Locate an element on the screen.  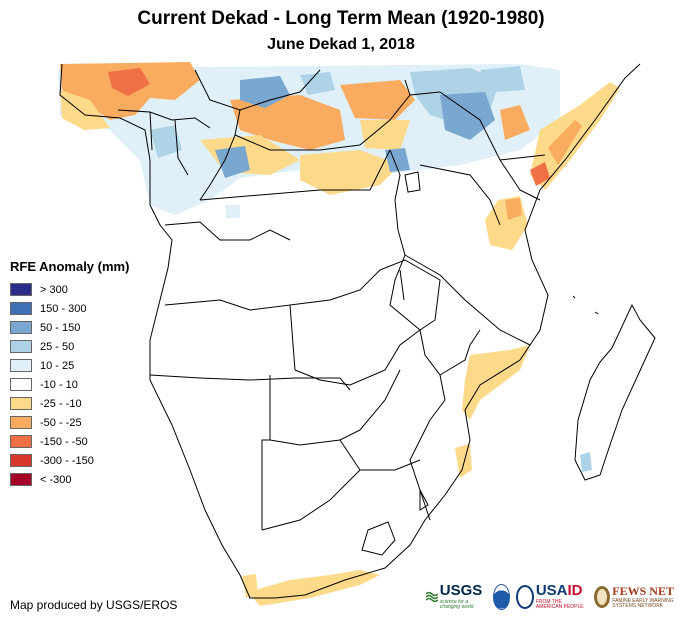
border-car is located at coordinates (297, 142).